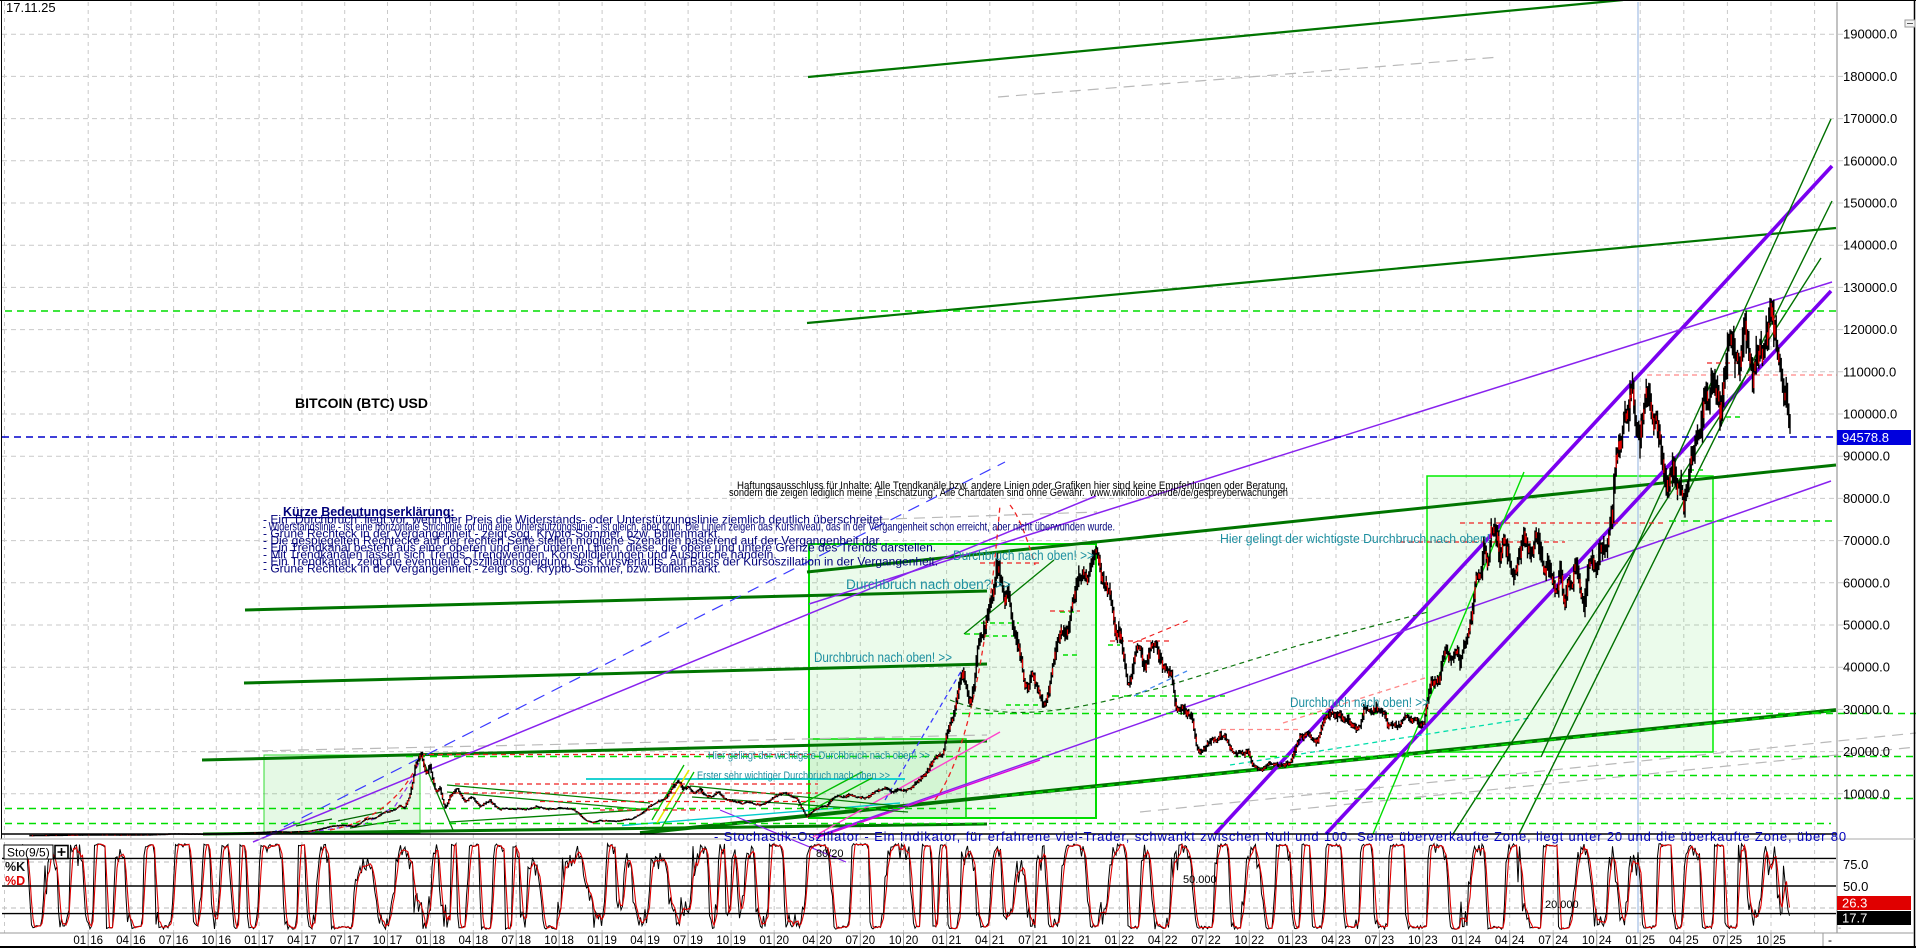 This screenshot has width=1916, height=948. What do you see at coordinates (1870, 118) in the screenshot?
I see `svg-text: 170000.0` at bounding box center [1870, 118].